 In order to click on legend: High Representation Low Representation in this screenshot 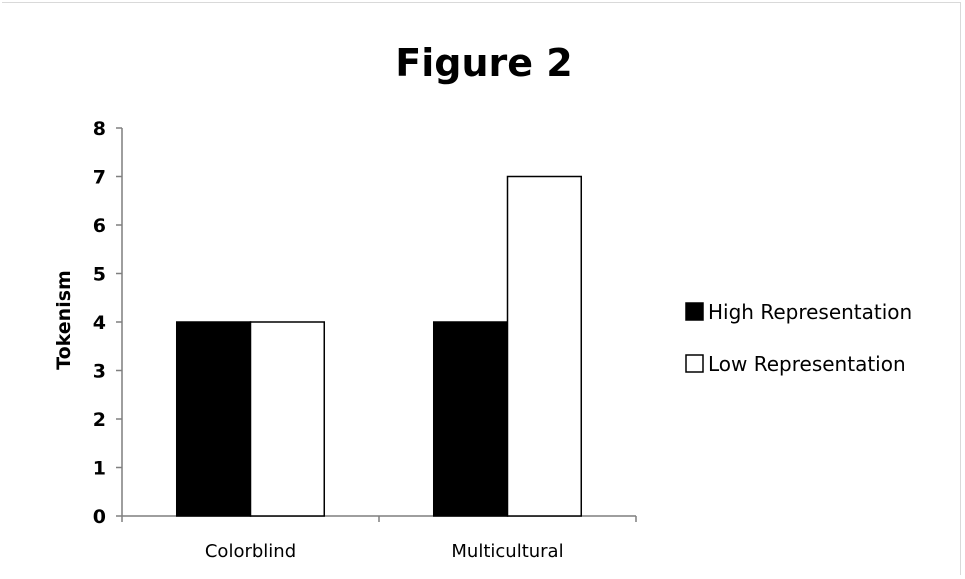, I will do `click(798, 338)`.